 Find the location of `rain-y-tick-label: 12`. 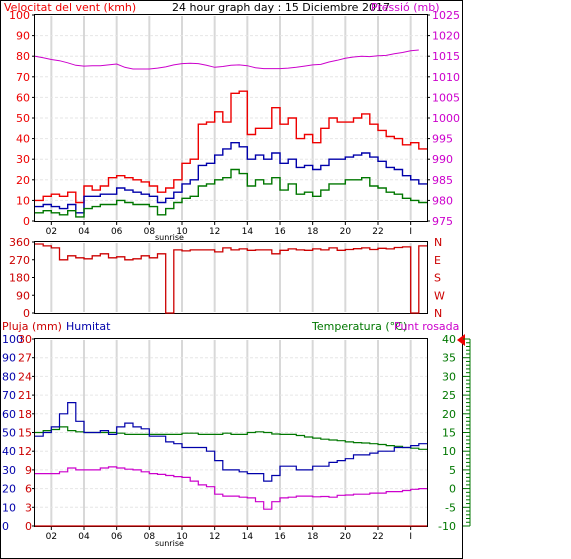

rain-y-tick-label: 12 is located at coordinates (25, 451).